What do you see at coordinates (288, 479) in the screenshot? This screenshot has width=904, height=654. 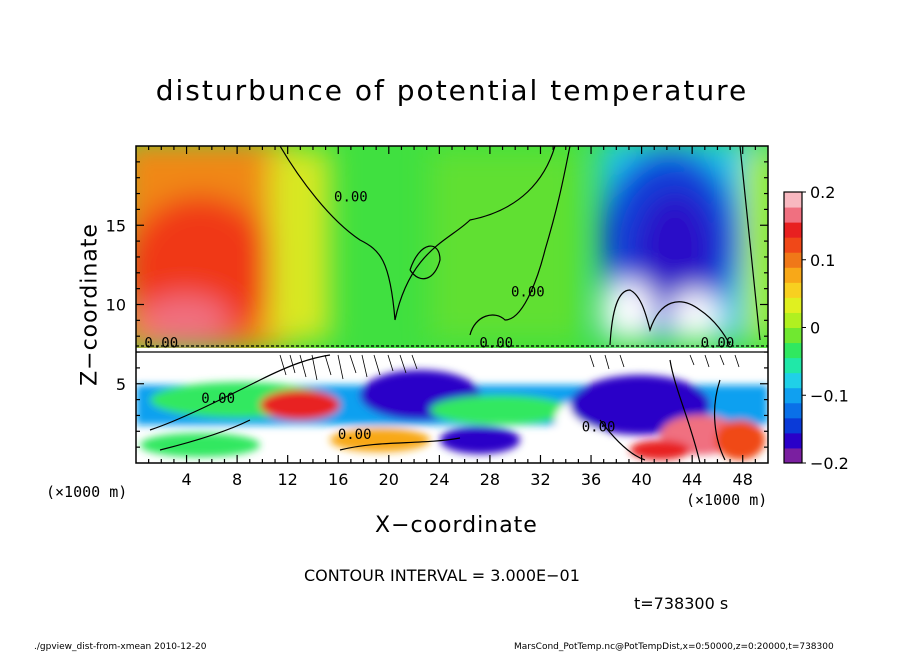 I see `x-tick-label: 12` at bounding box center [288, 479].